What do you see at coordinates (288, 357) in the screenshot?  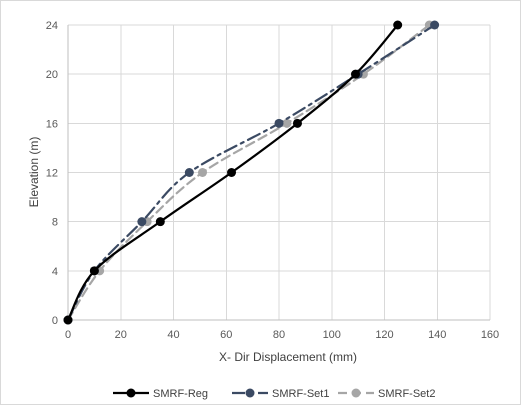 I see `x-axis-title: X- Dir Displacement (mm)` at bounding box center [288, 357].